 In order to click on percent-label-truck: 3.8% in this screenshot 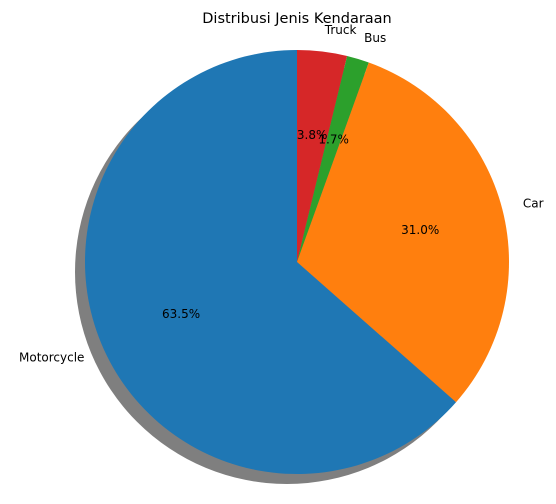, I will do `click(312, 135)`.